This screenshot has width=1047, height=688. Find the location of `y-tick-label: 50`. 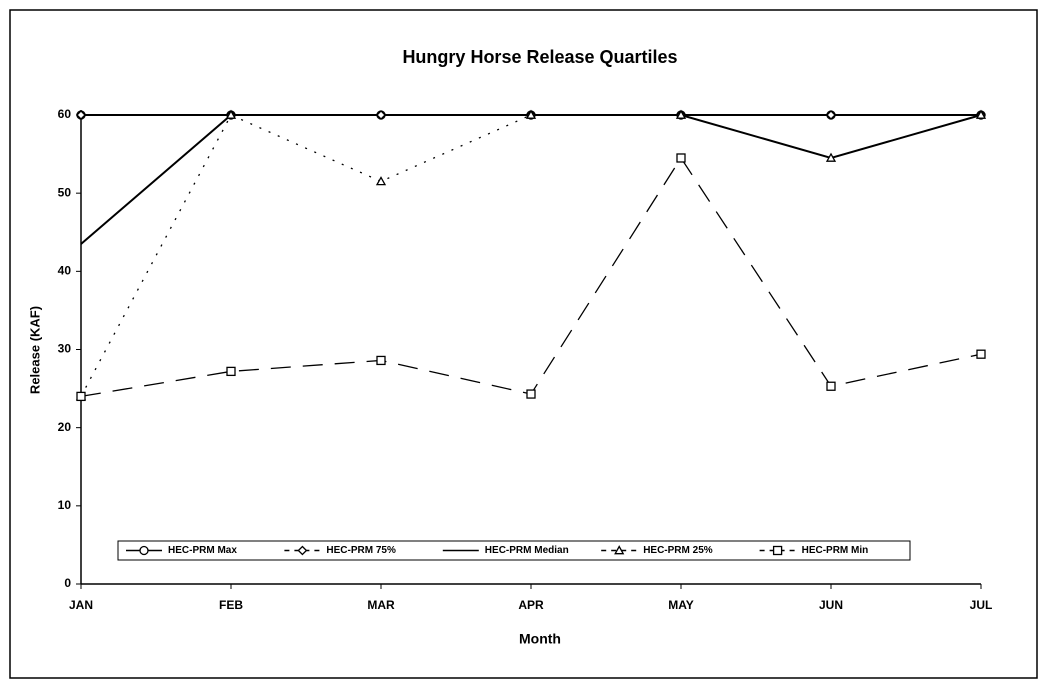

y-tick-label: 50 is located at coordinates (65, 192).